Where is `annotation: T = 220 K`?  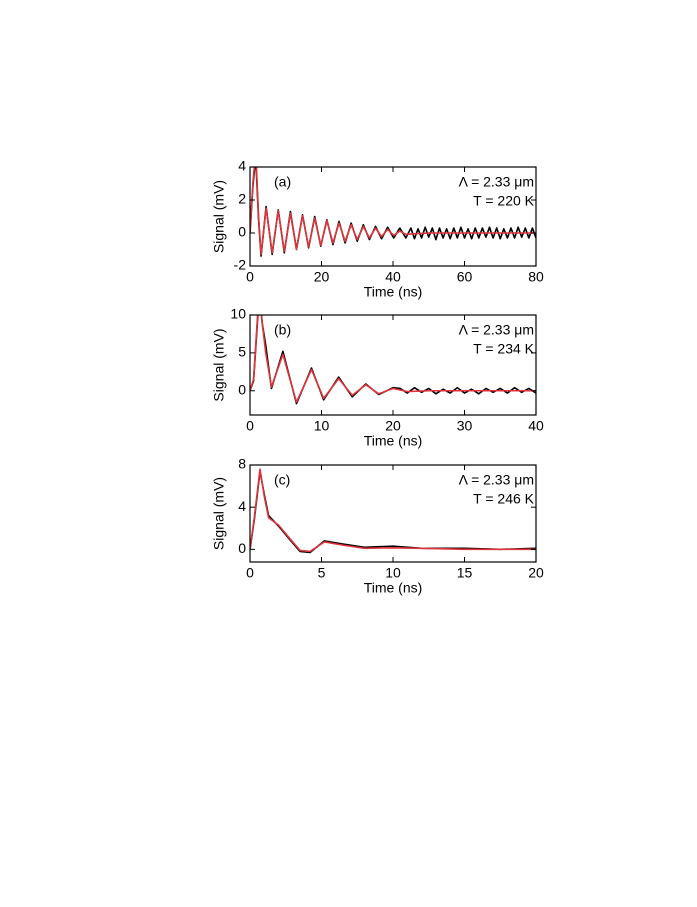
annotation: T = 220 K is located at coordinates (504, 201).